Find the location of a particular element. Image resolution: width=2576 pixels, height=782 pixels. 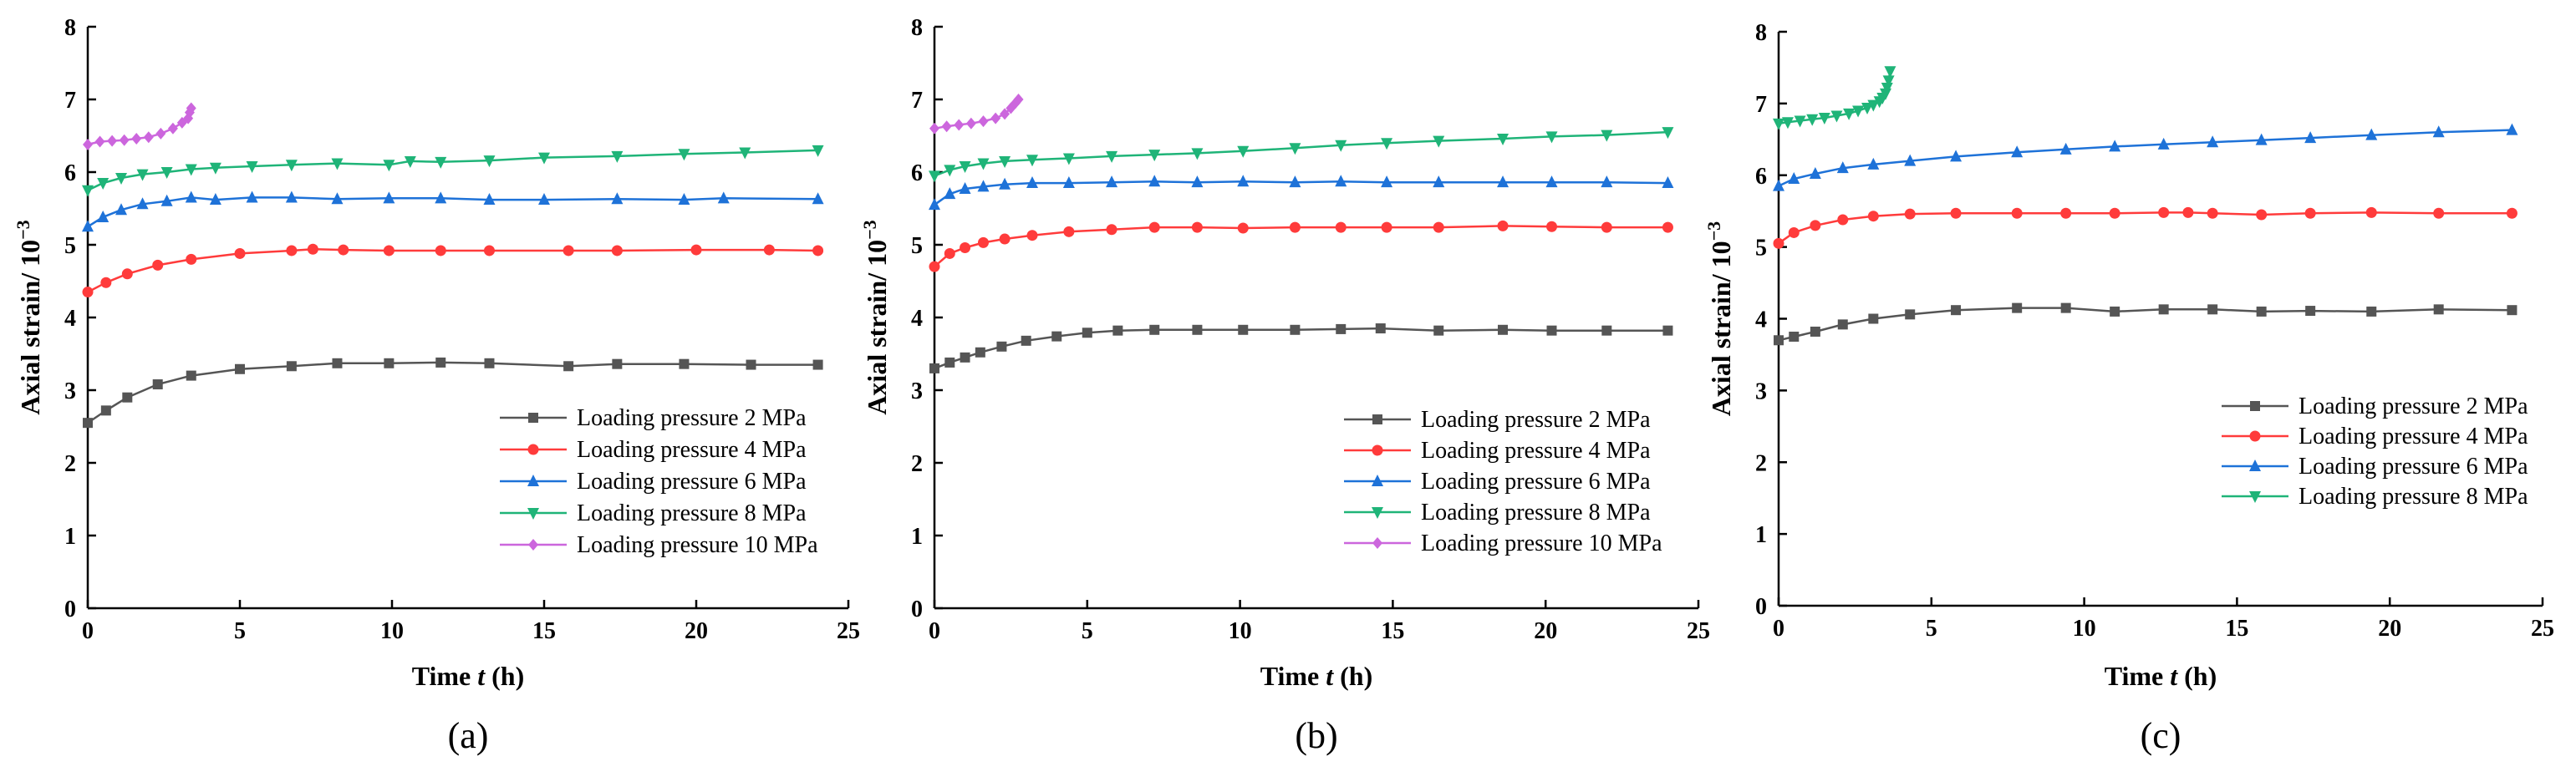

legend-label: Loading pressure 10 MPa is located at coordinates (1541, 543).